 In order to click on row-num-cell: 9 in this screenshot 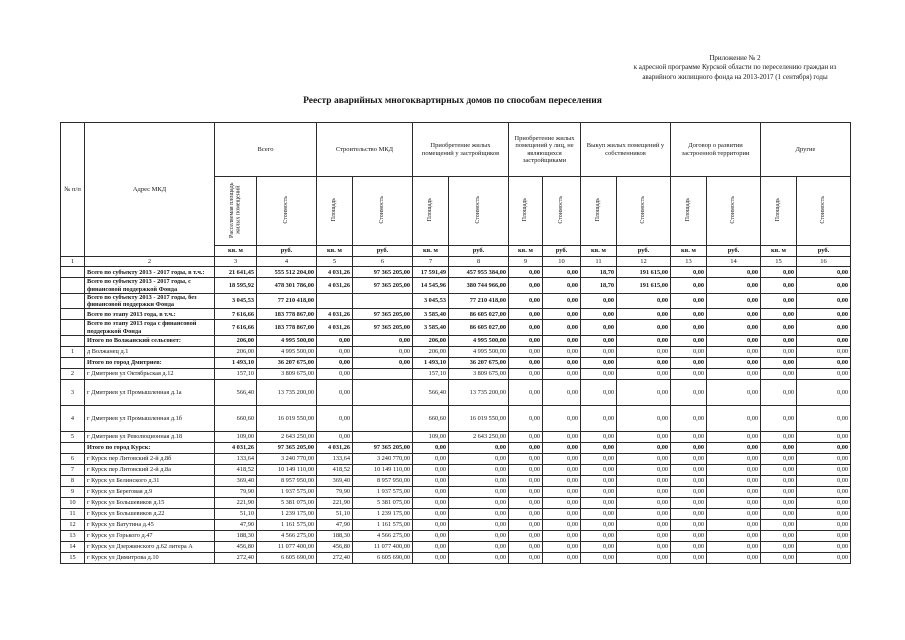, I will do `click(72, 491)`.